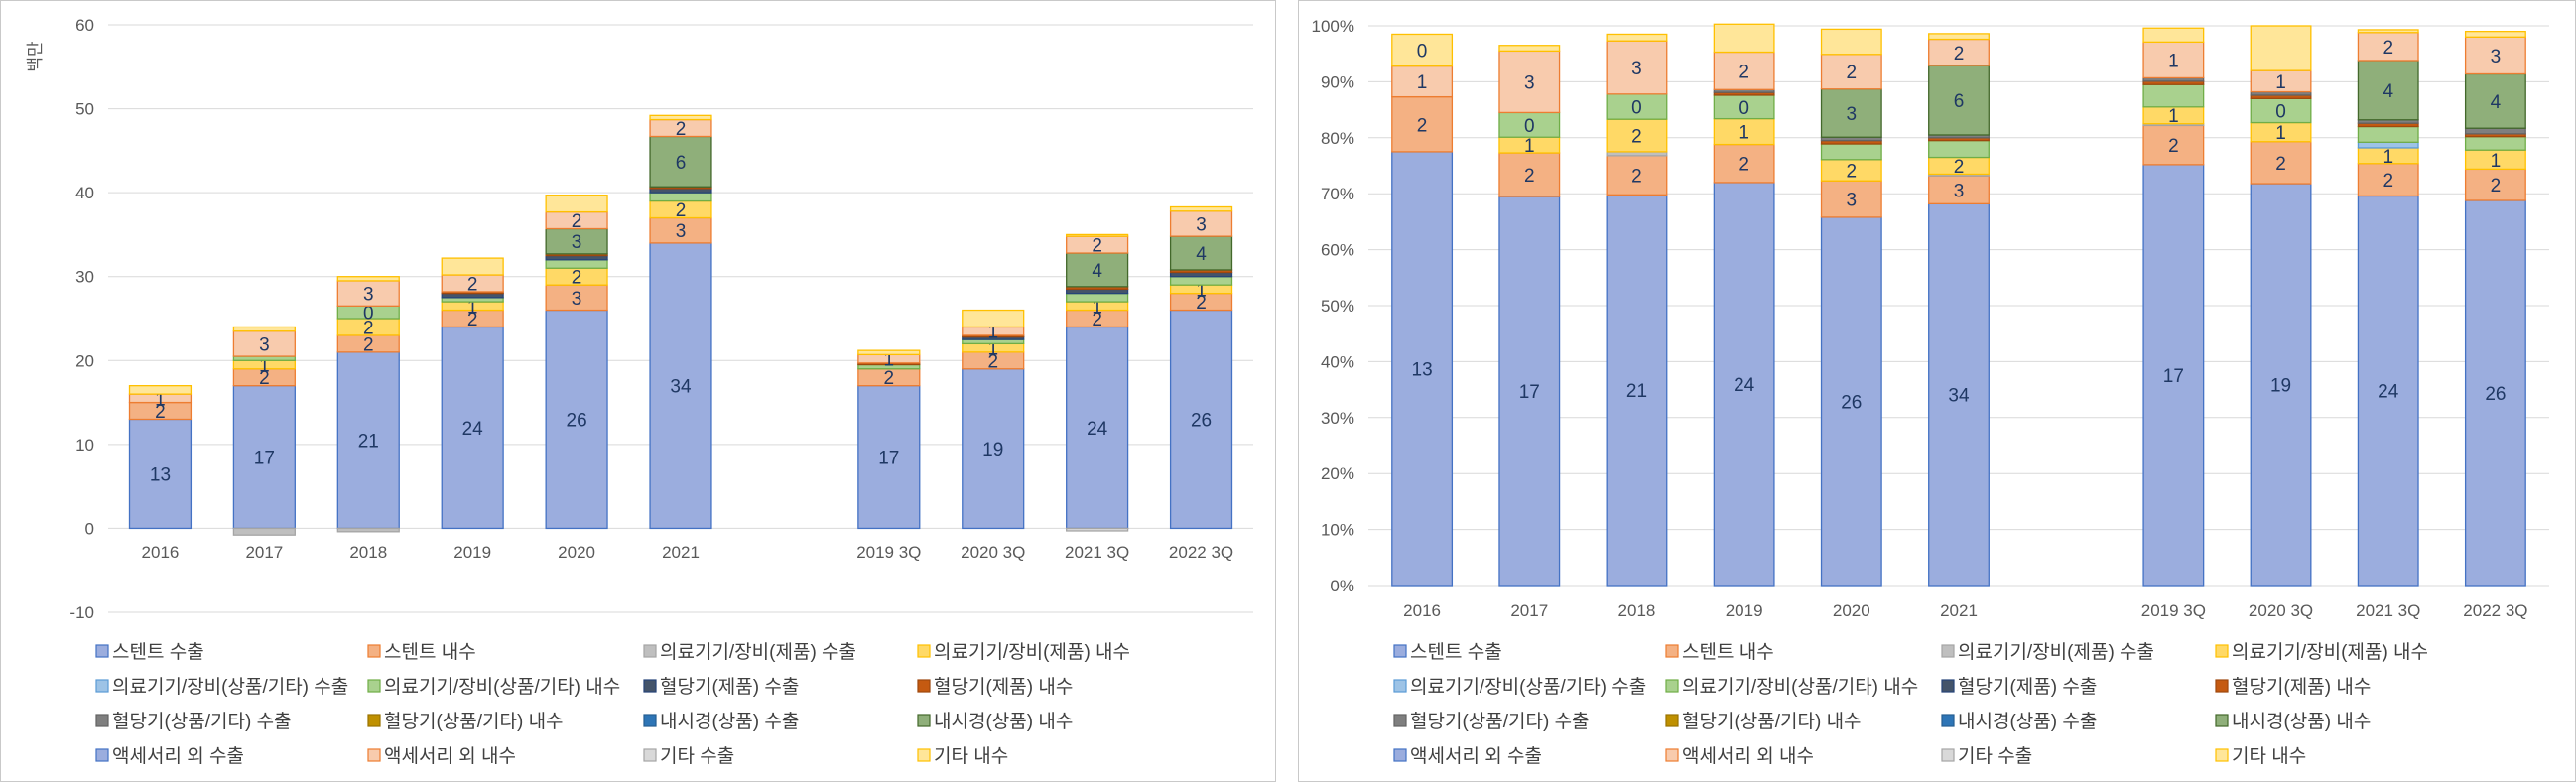 The height and width of the screenshot is (784, 2576). Describe the element at coordinates (1852, 610) in the screenshot. I see `x-tick-label: 2020` at that location.